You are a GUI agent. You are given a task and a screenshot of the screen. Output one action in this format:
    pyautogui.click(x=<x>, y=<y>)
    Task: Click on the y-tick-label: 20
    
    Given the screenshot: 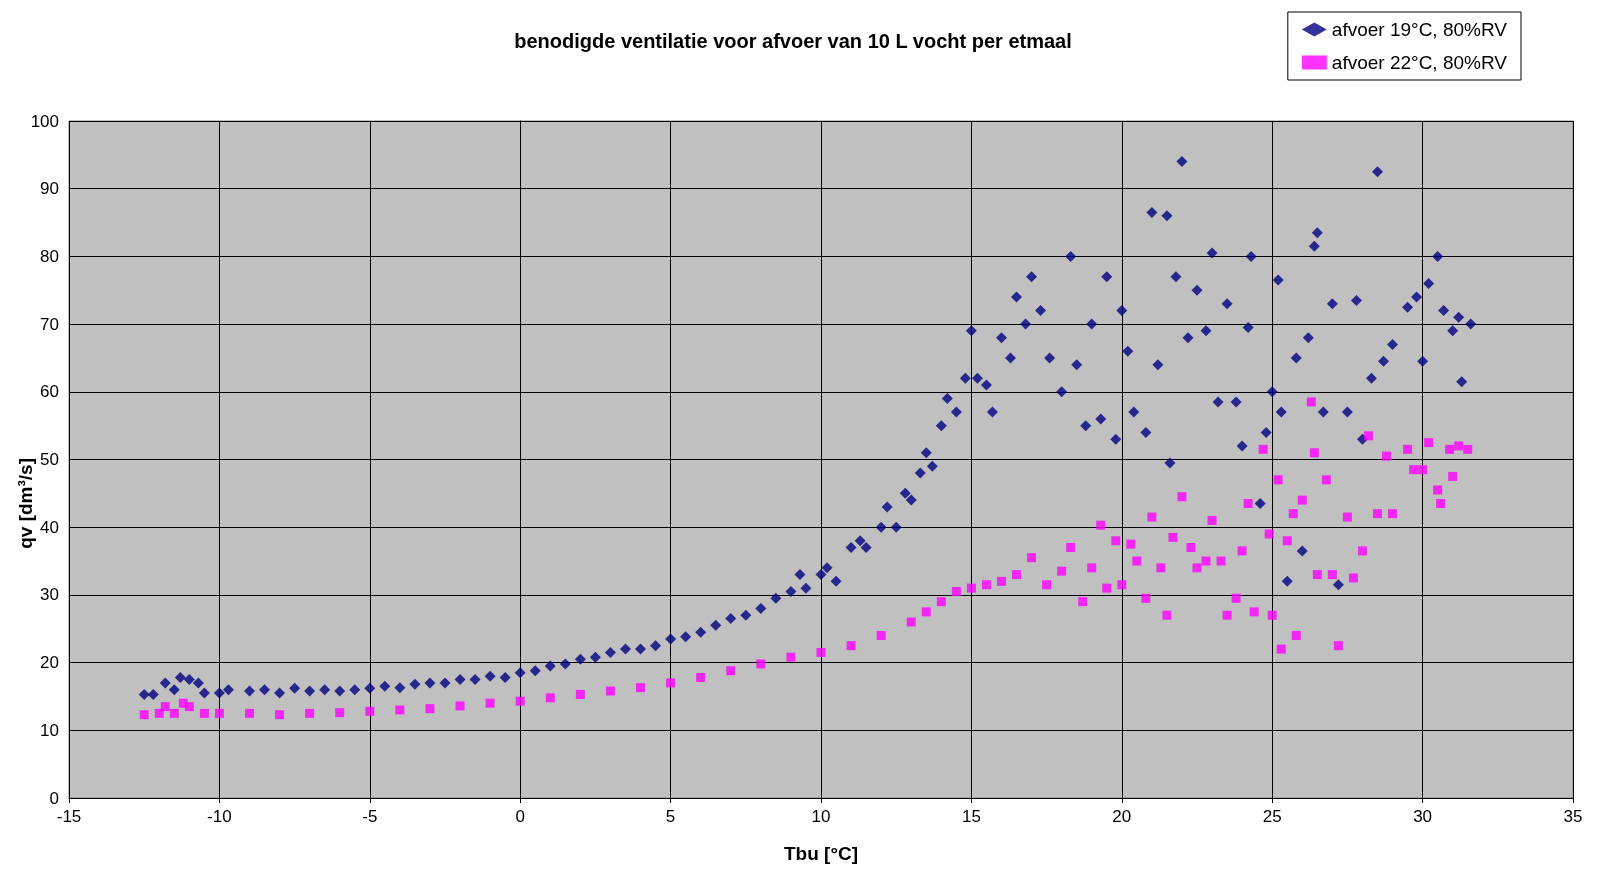 What is the action you would take?
    pyautogui.click(x=49, y=663)
    